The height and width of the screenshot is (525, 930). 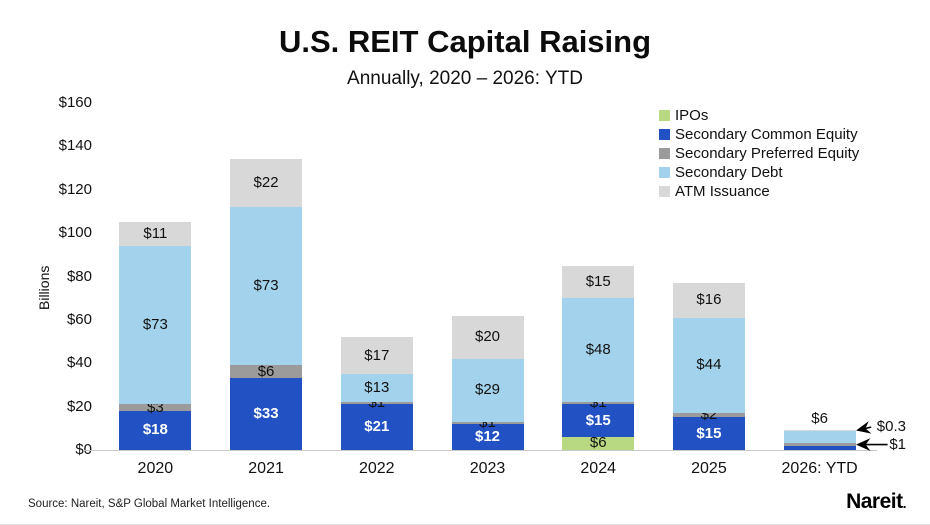 I want to click on y-tick-label: $0, so click(x=83, y=449).